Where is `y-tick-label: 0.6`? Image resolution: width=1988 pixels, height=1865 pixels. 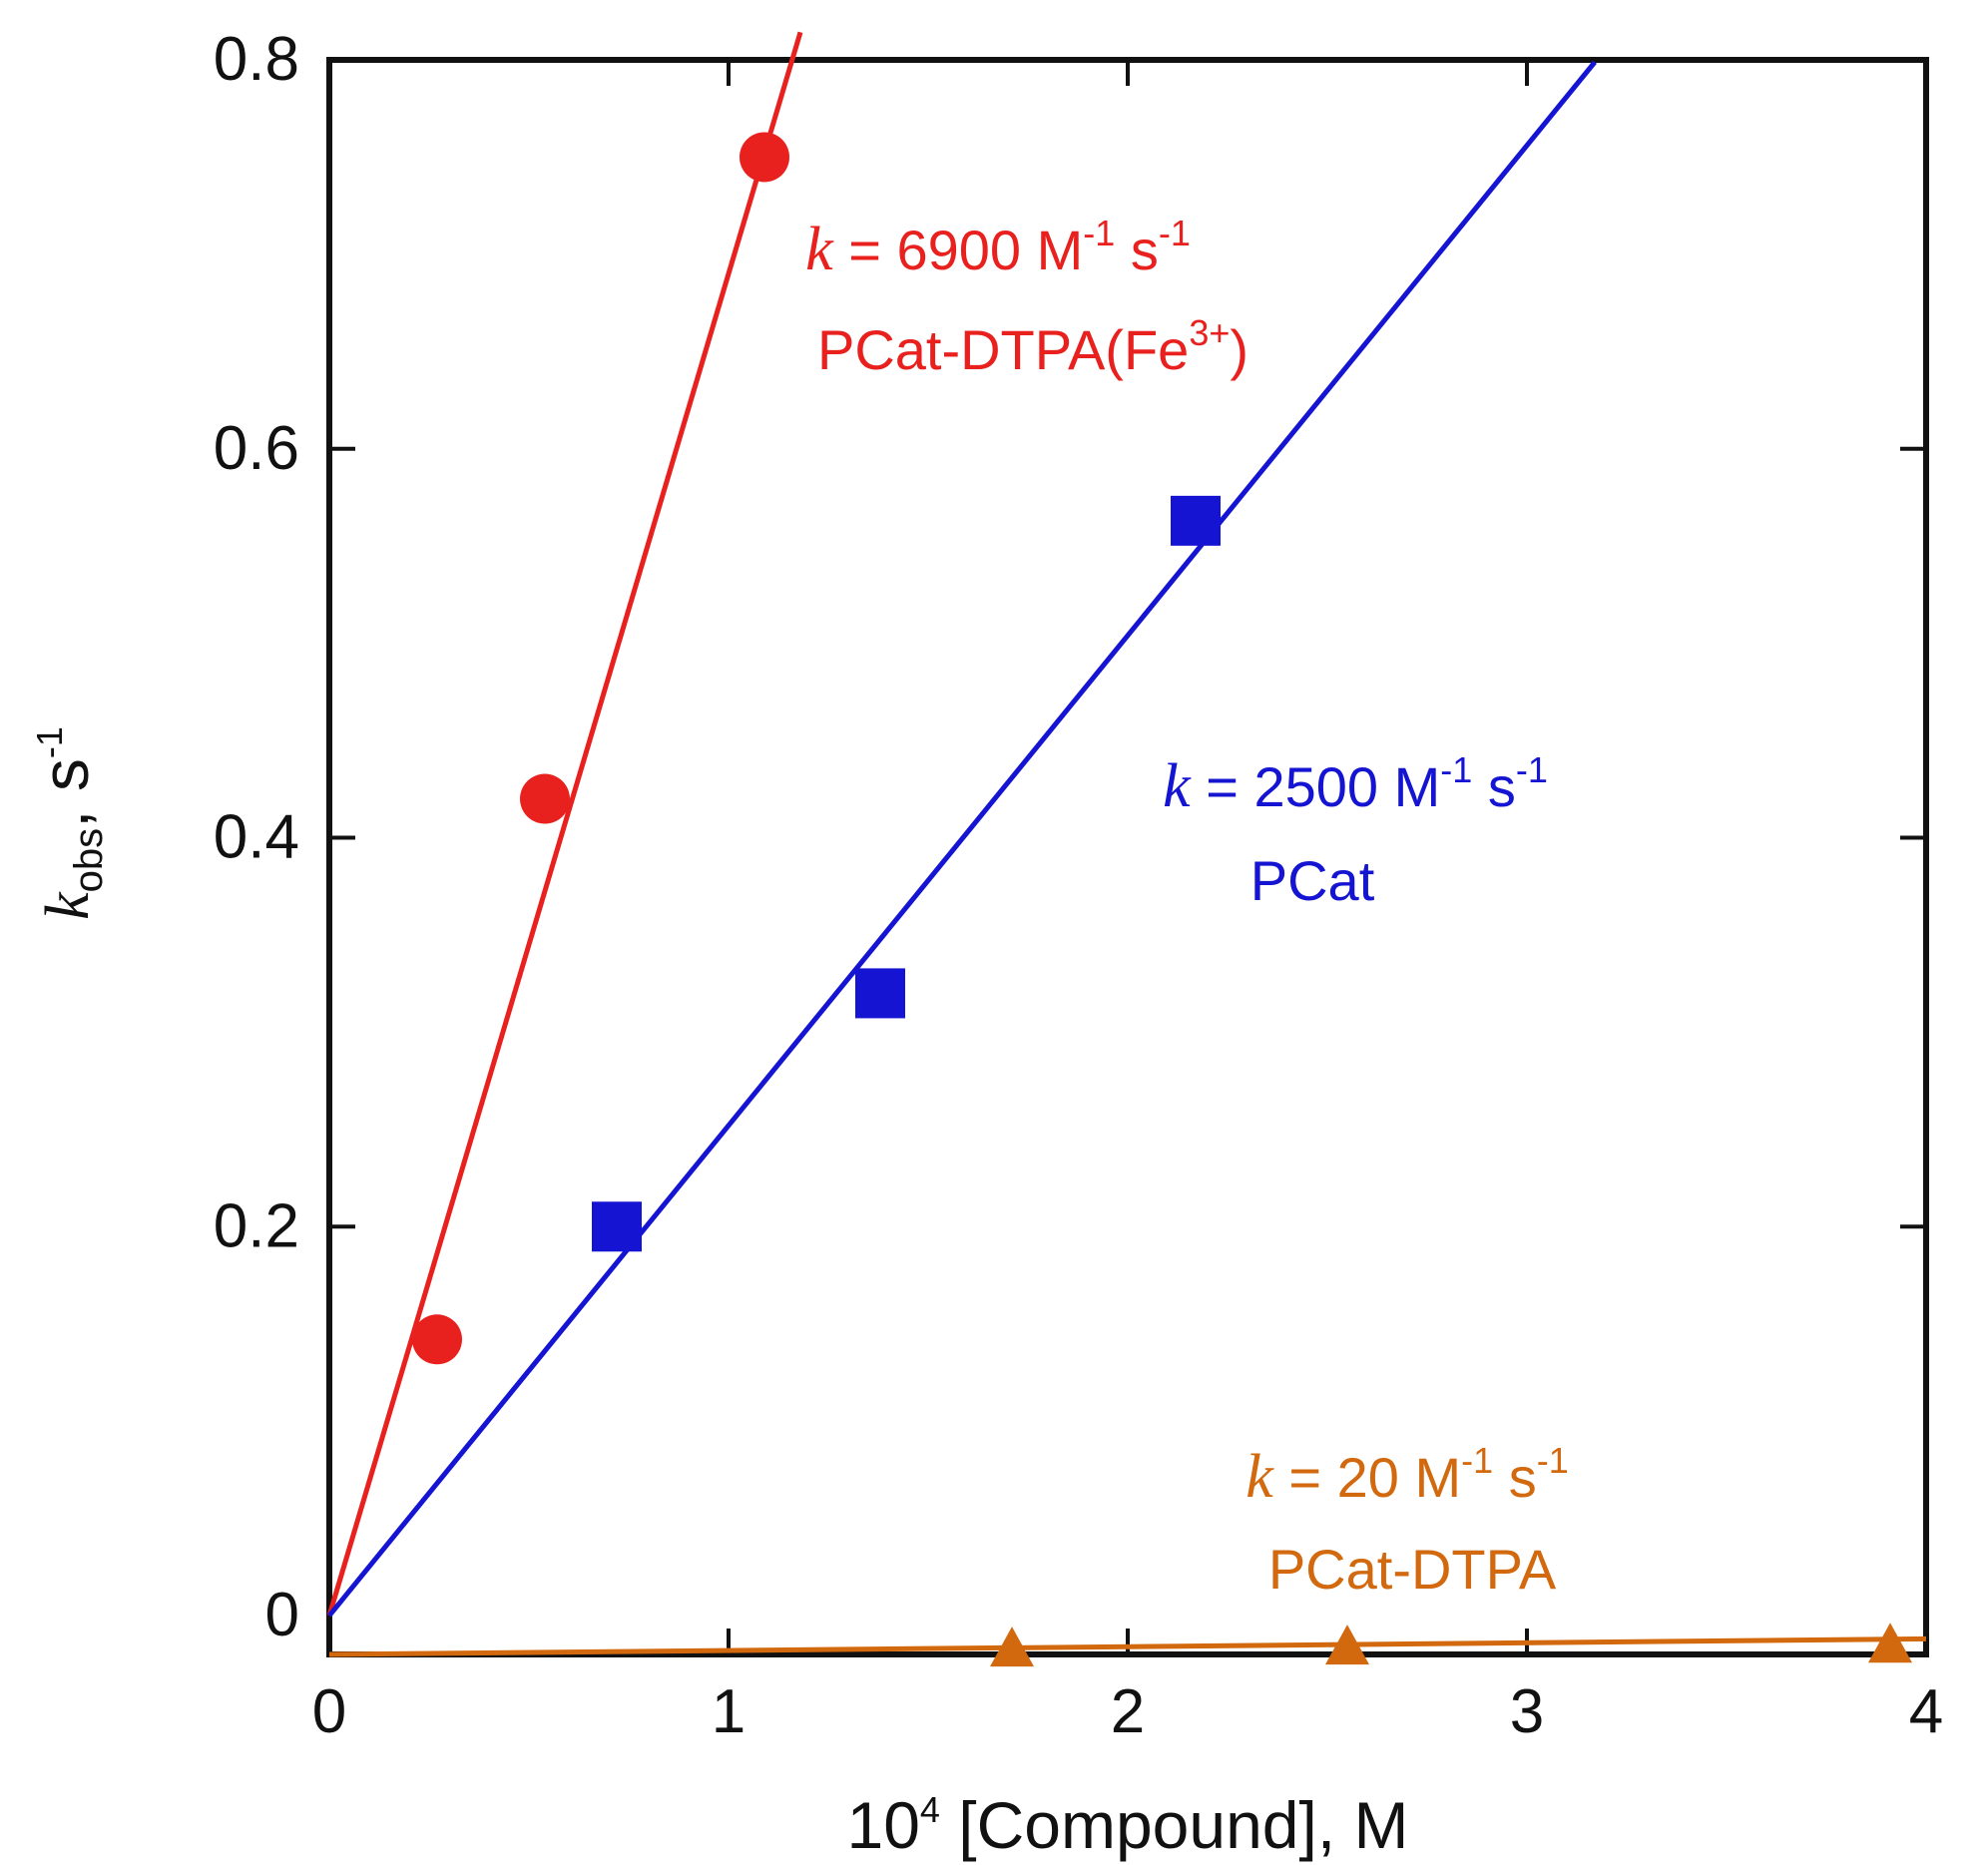 y-tick-label: 0.6 is located at coordinates (256, 448).